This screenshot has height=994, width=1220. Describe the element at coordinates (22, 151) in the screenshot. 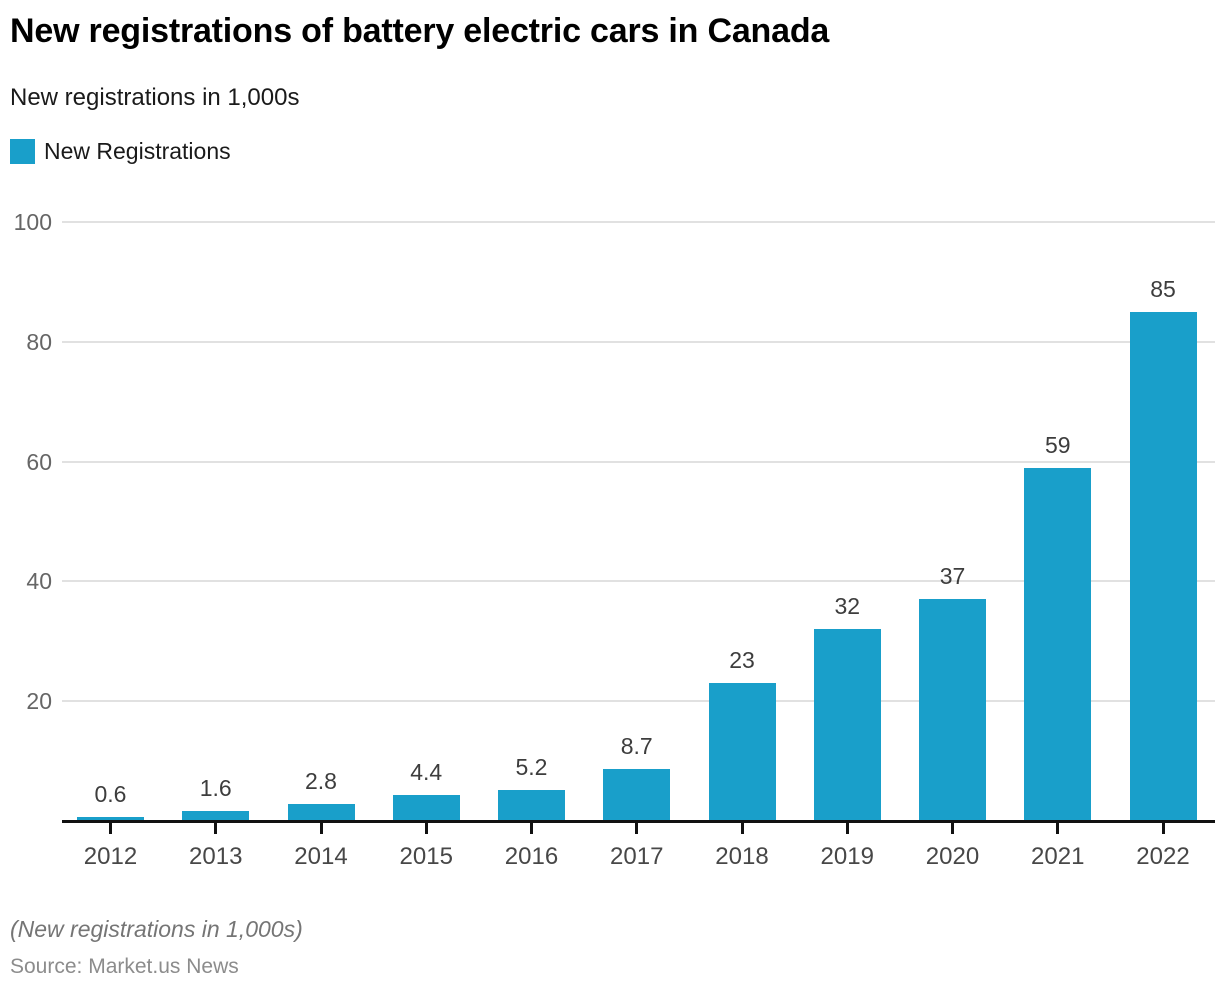

I see `legend-swatch` at that location.